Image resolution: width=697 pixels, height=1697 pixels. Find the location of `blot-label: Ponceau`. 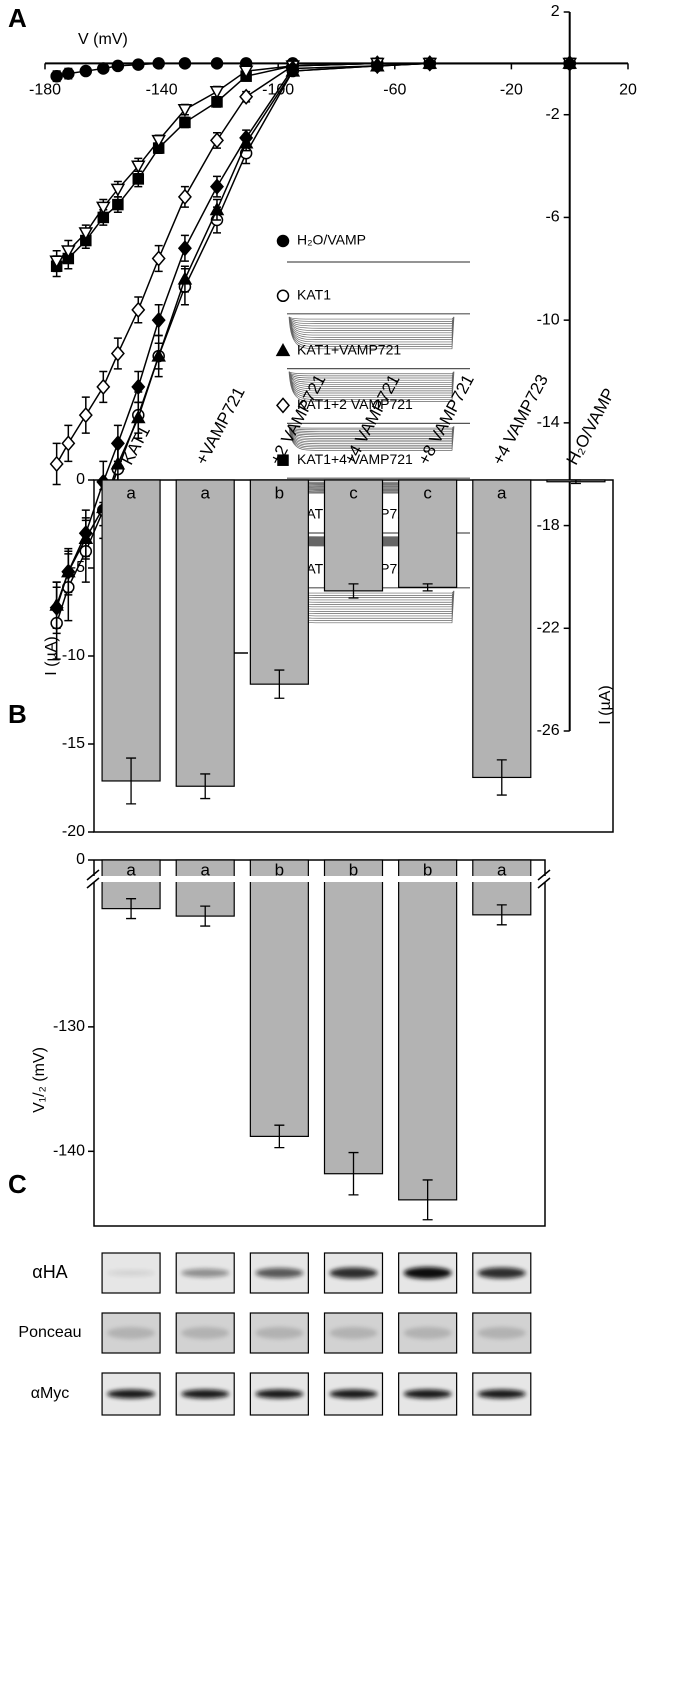

blot-label: Ponceau is located at coordinates (49, 1332).